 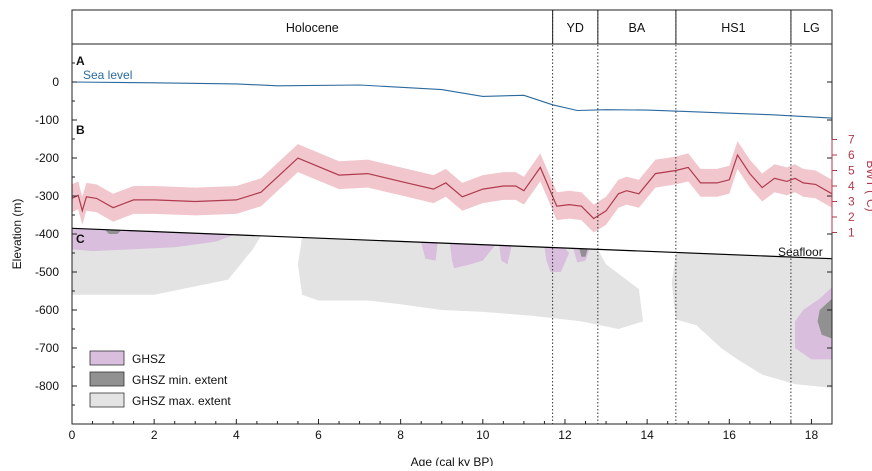 What do you see at coordinates (318, 435) in the screenshot?
I see `x-tick-label: 6` at bounding box center [318, 435].